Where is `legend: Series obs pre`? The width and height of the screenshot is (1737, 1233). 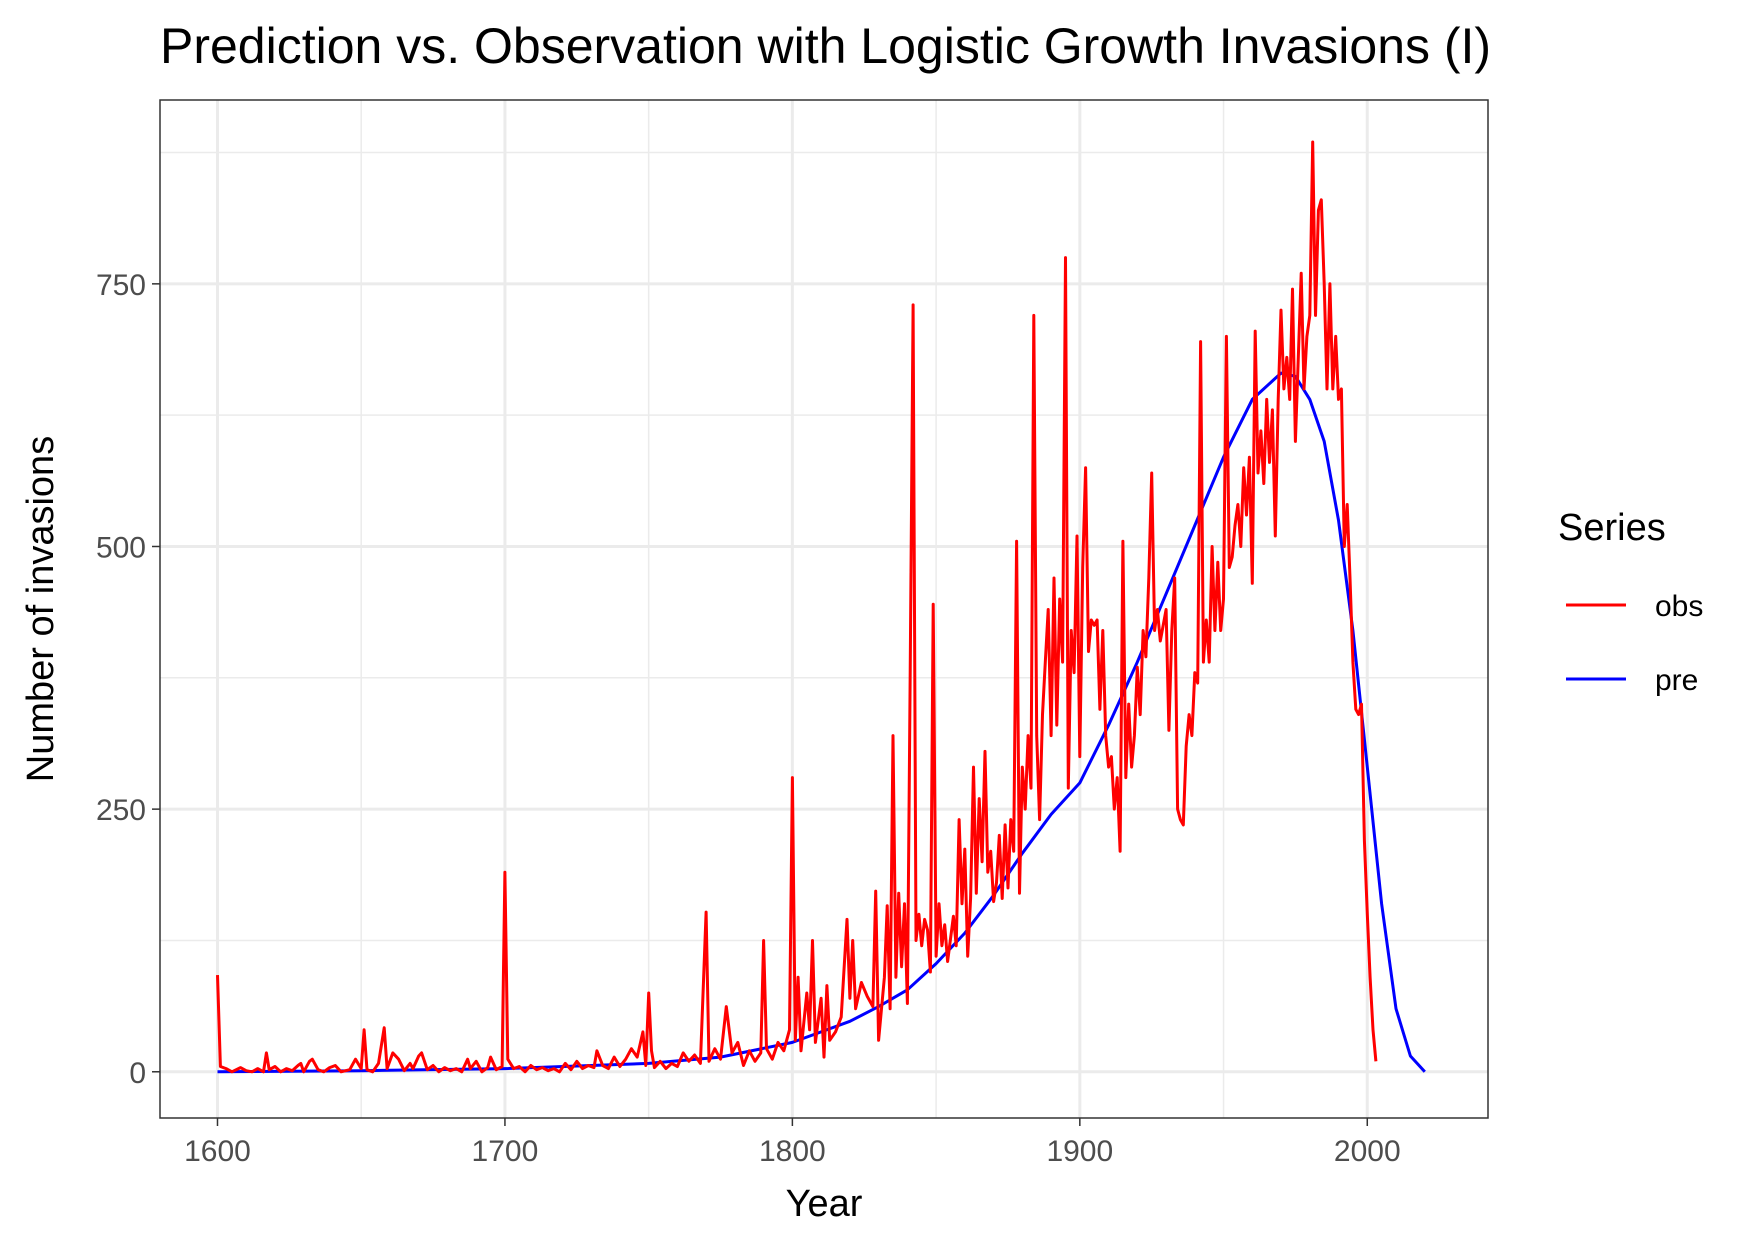 legend: Series obs pre is located at coordinates (1630, 602).